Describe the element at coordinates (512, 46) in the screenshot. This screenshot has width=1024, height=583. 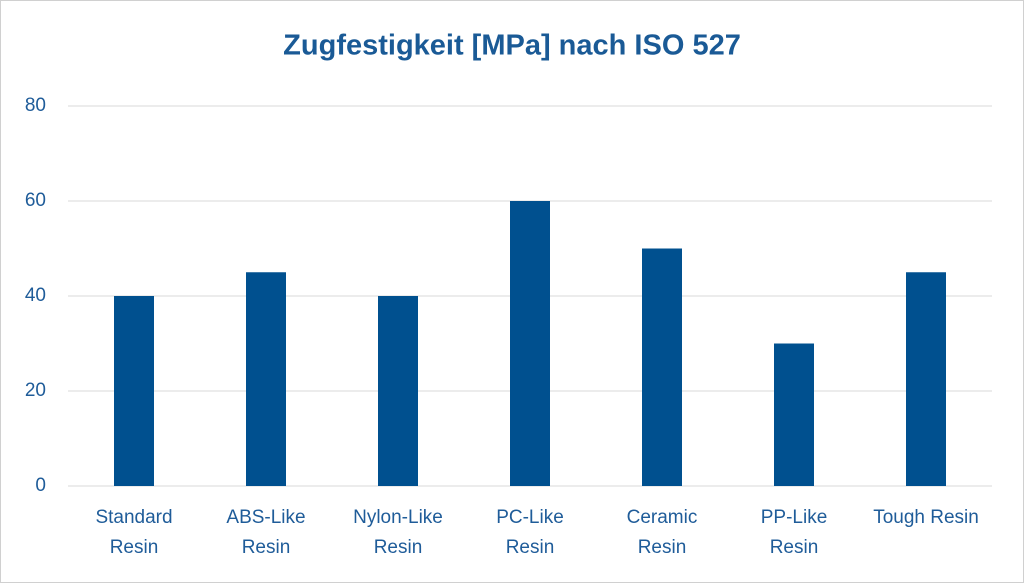
I see `chart-title: Zugfestigkeit [MPa] nach ISO 527` at that location.